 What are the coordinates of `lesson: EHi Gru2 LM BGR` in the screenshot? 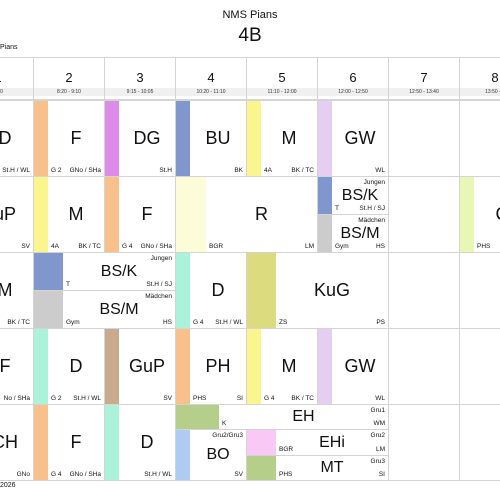 It's located at (317, 442).